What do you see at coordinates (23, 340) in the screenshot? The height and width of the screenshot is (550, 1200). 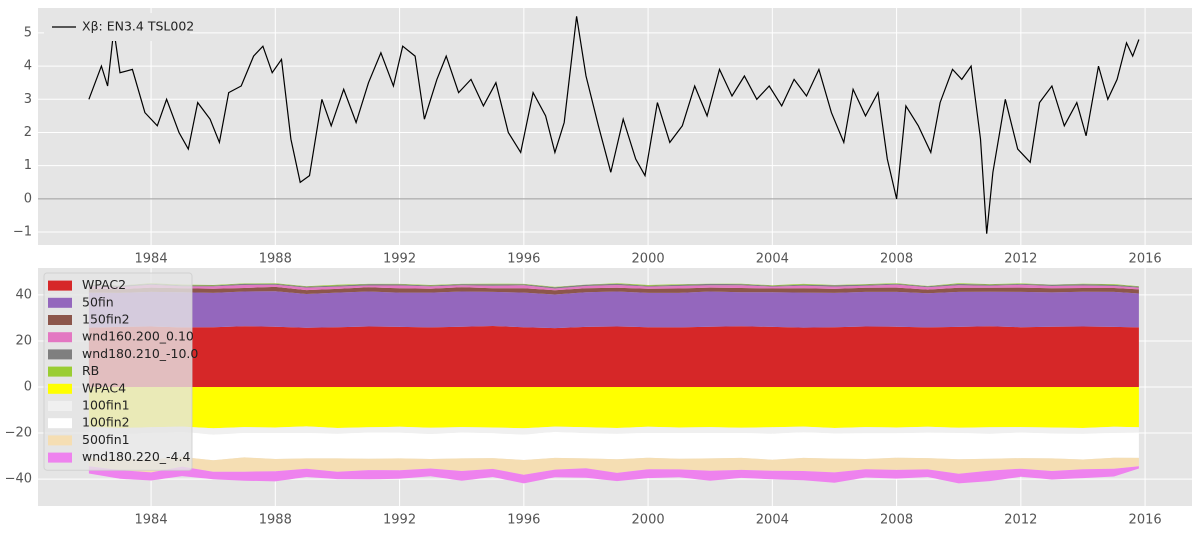 I see `y-tick-label: 20` at bounding box center [23, 340].